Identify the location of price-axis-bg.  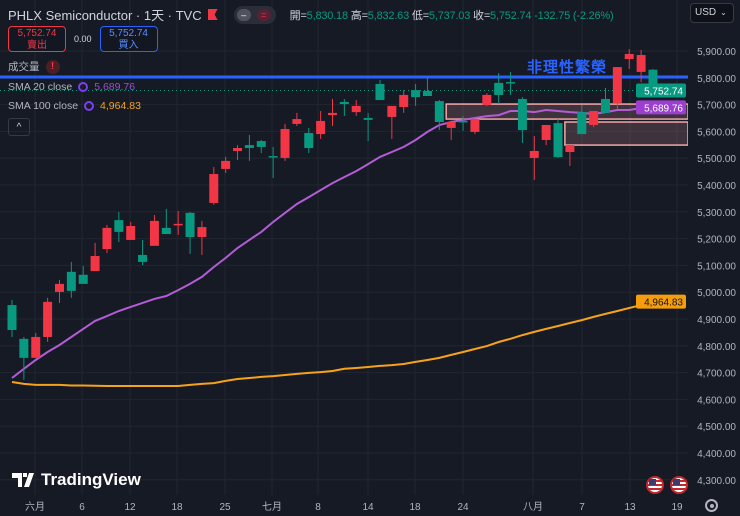
(714, 258).